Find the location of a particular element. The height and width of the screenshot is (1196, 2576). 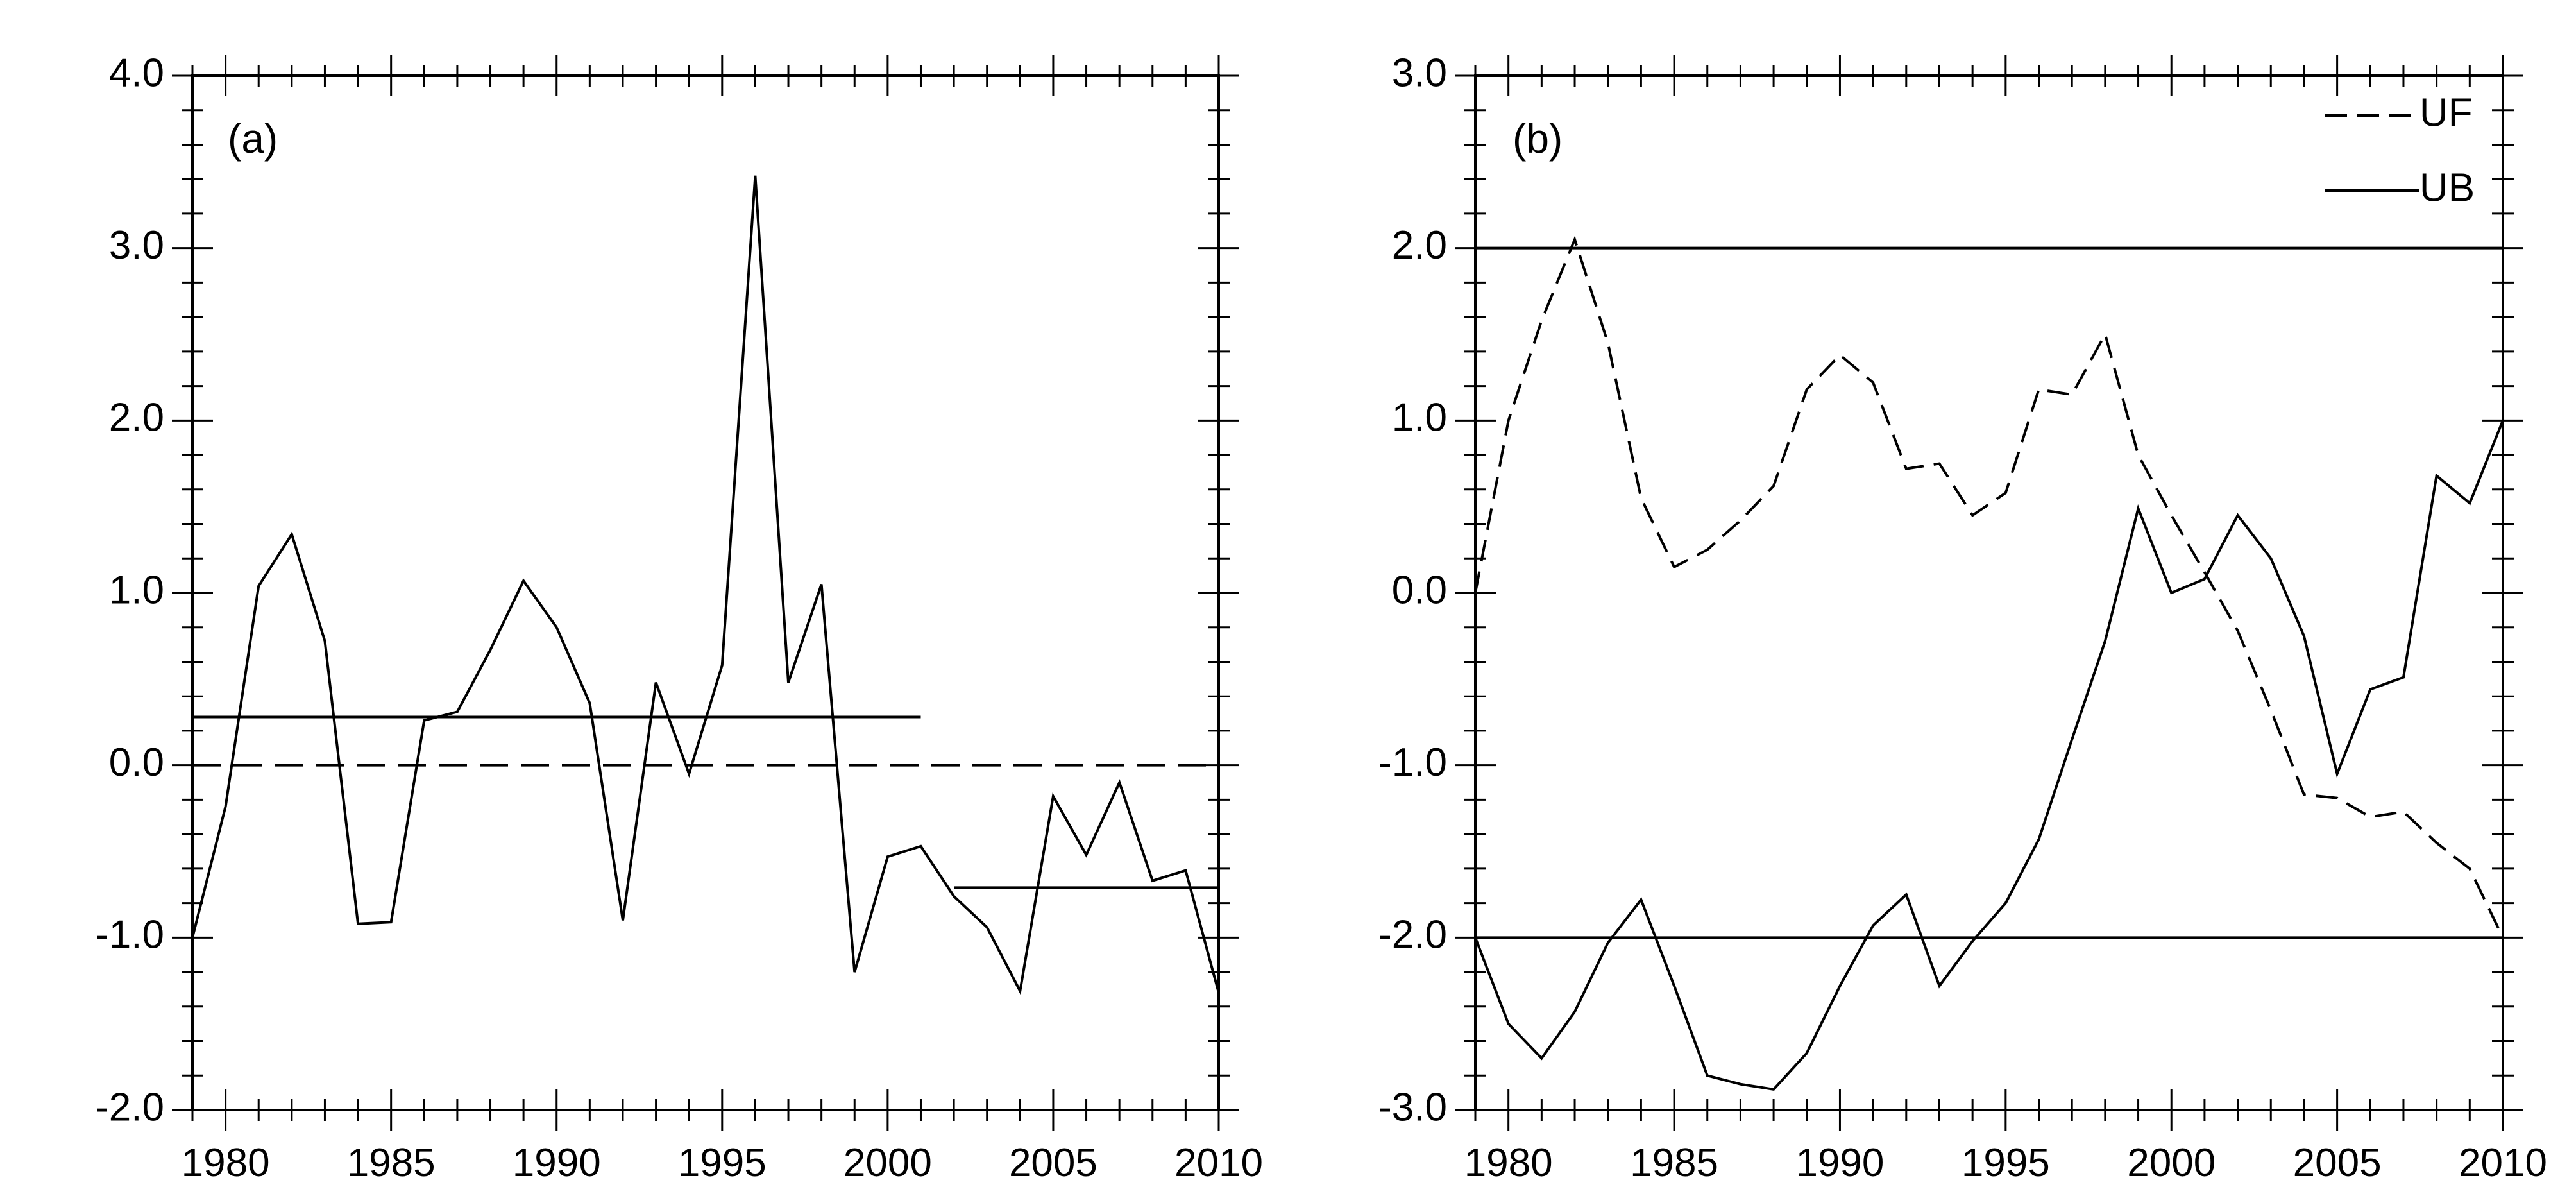

panel-a-label: (a) is located at coordinates (253, 138).